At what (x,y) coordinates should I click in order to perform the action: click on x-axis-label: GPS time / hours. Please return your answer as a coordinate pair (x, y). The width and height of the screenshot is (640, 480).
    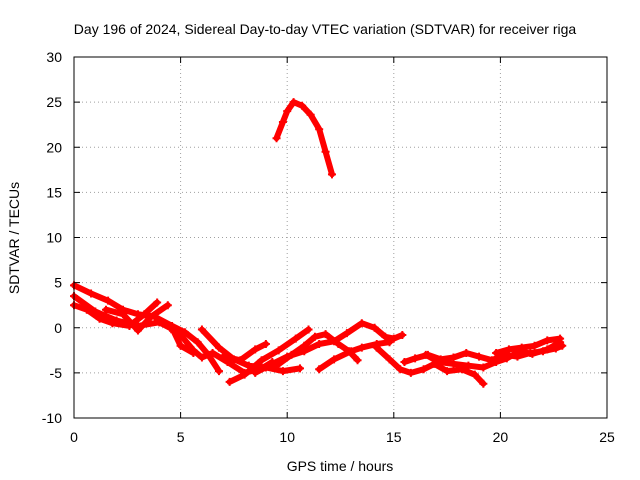
    Looking at the image, I should click on (340, 466).